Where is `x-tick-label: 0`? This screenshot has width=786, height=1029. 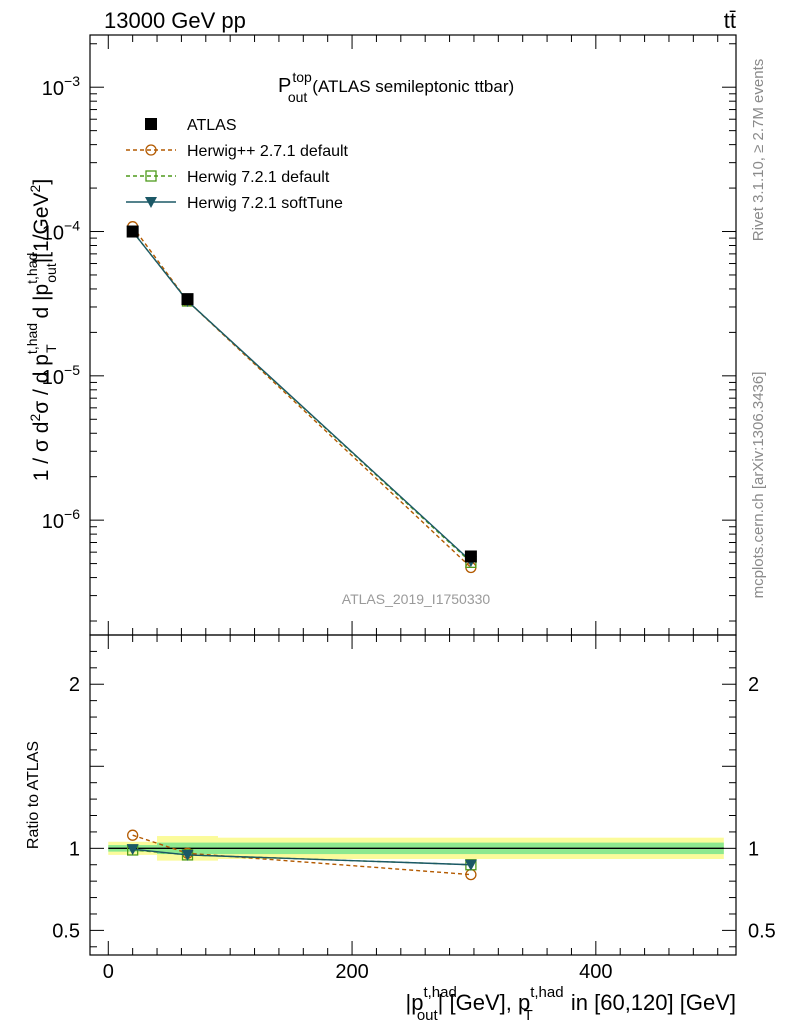
x-tick-label: 0 is located at coordinates (108, 972).